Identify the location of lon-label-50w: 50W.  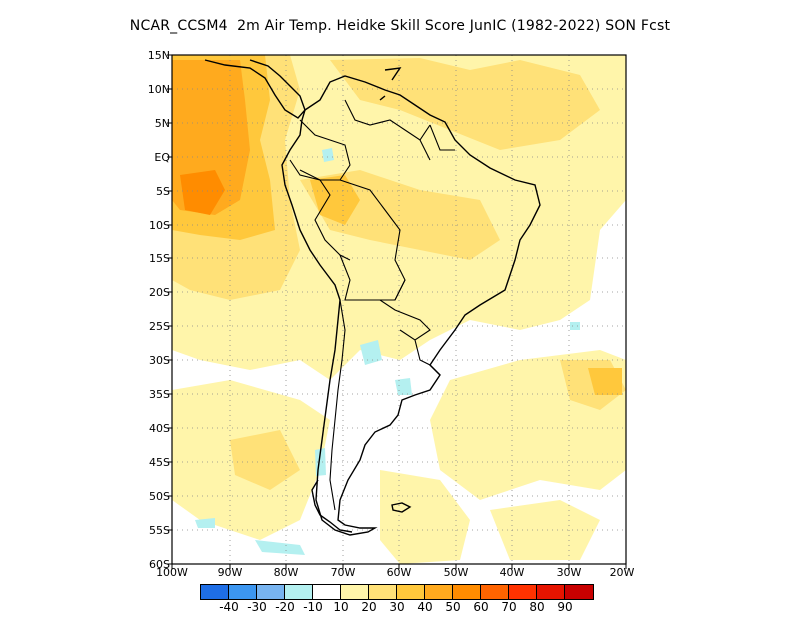
(456, 572).